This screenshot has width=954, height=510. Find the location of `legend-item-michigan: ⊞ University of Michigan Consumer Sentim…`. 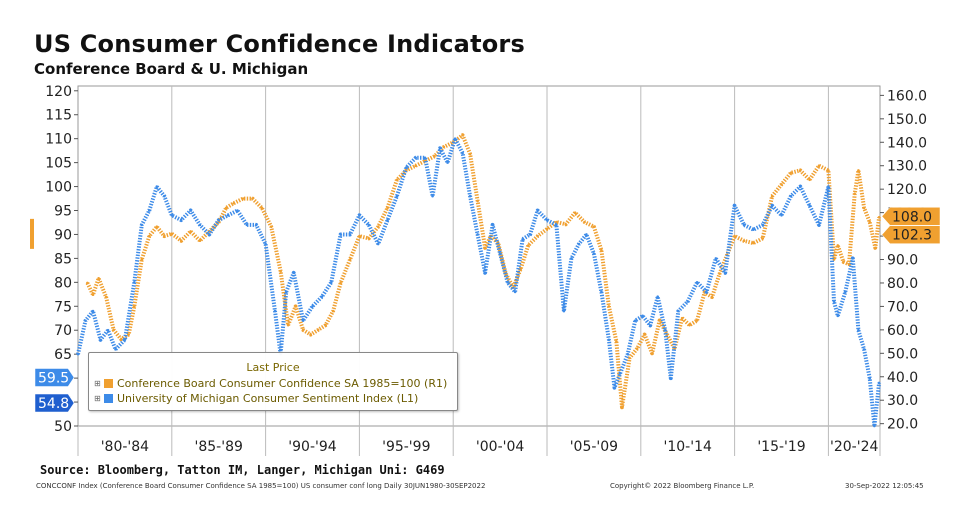

legend-item-michigan: ⊞ University of Michigan Consumer Sentim… is located at coordinates (256, 398).